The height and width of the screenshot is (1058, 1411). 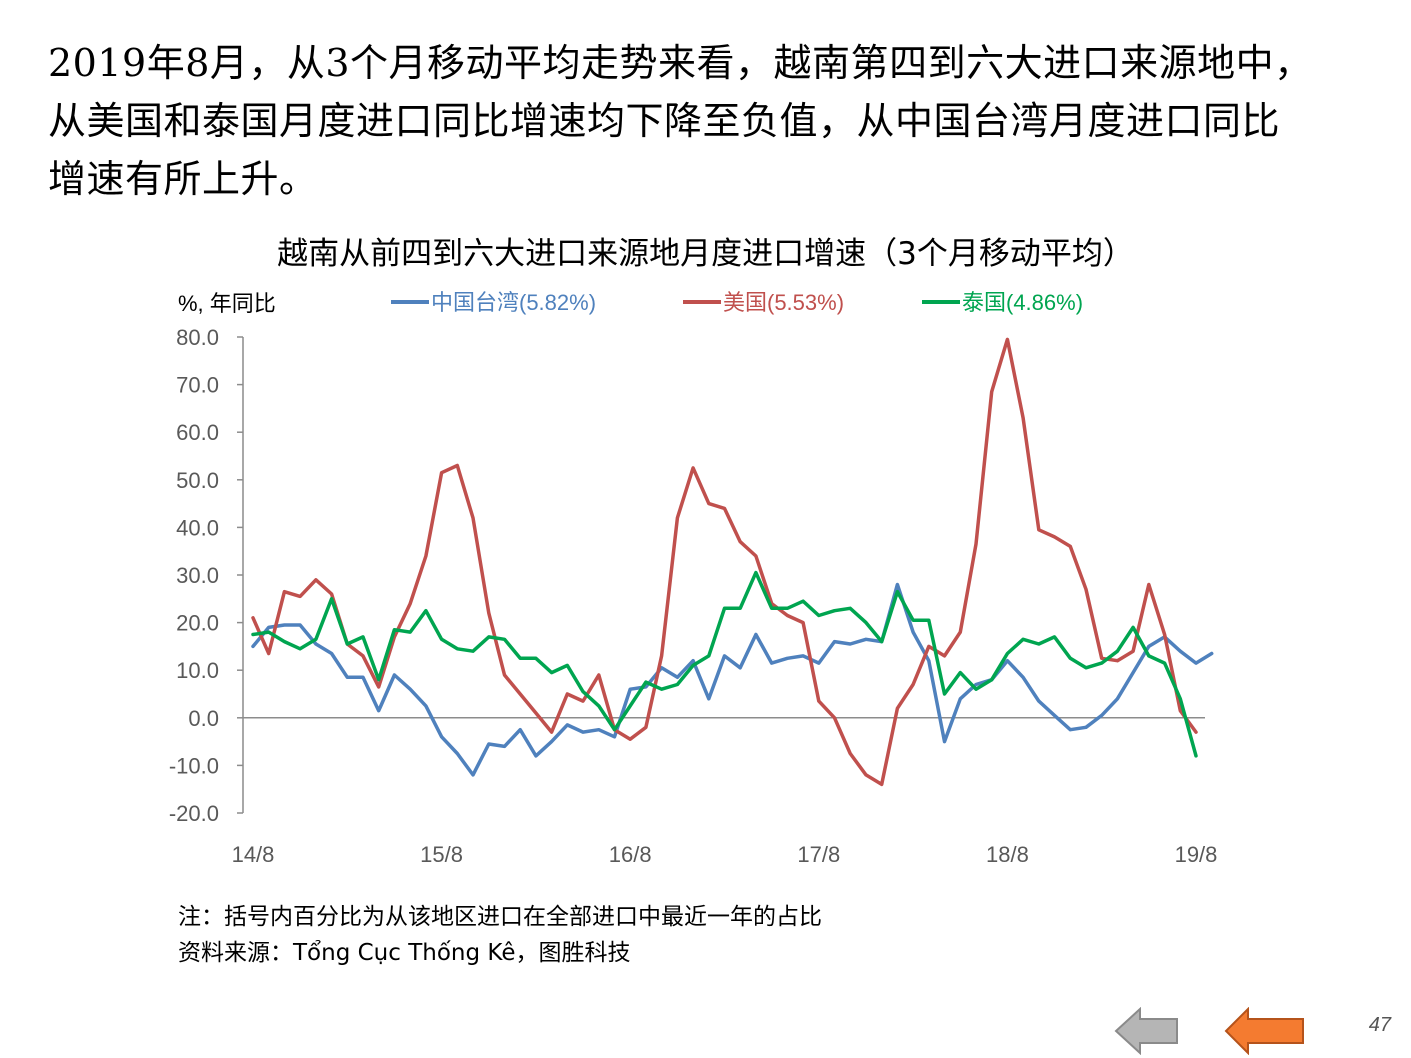 What do you see at coordinates (183, 179) in the screenshot?
I see `headline-line-3: 增速有所上升。` at bounding box center [183, 179].